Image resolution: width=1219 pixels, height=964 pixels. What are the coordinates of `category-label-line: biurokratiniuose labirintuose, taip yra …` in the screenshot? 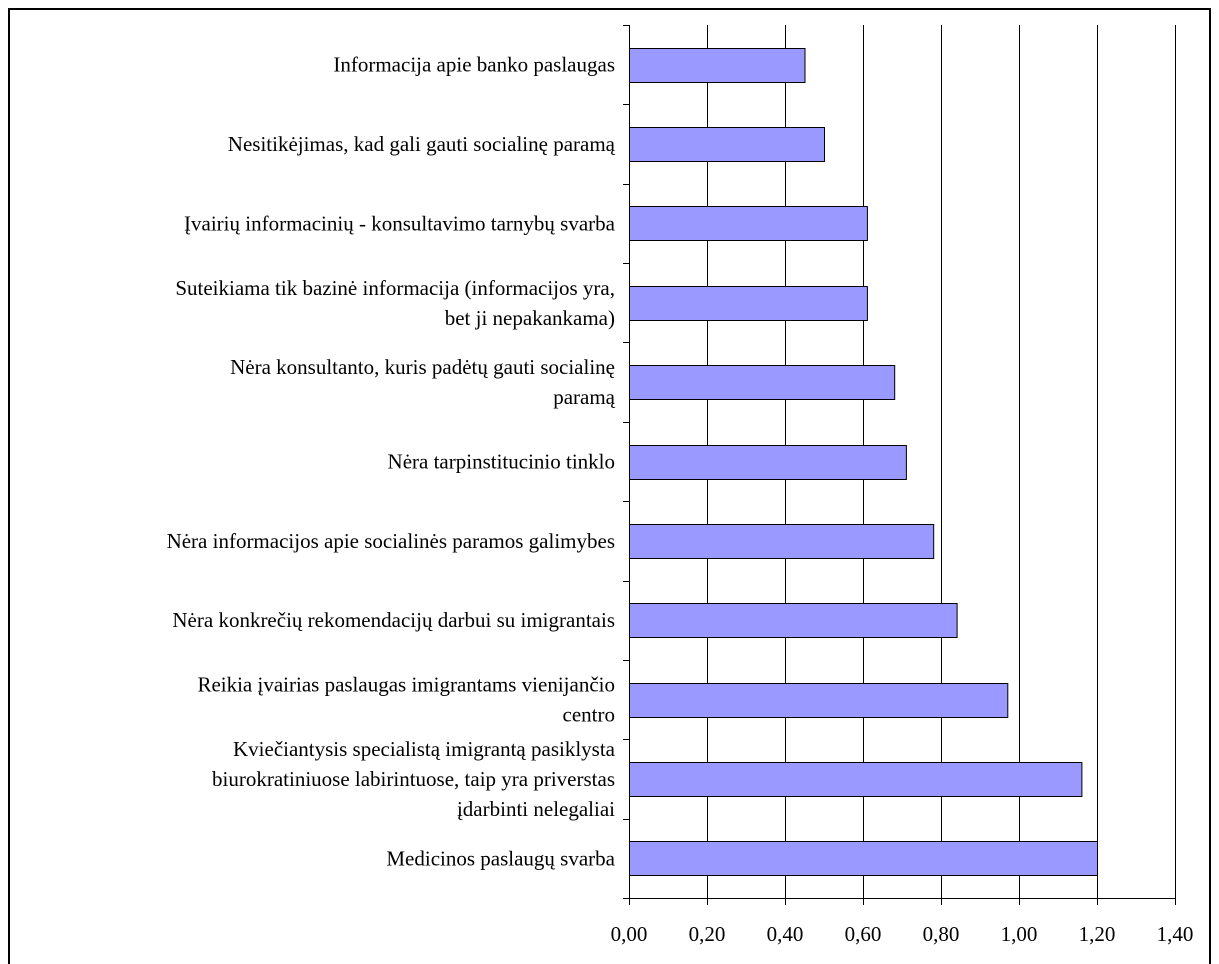 It's located at (413, 779).